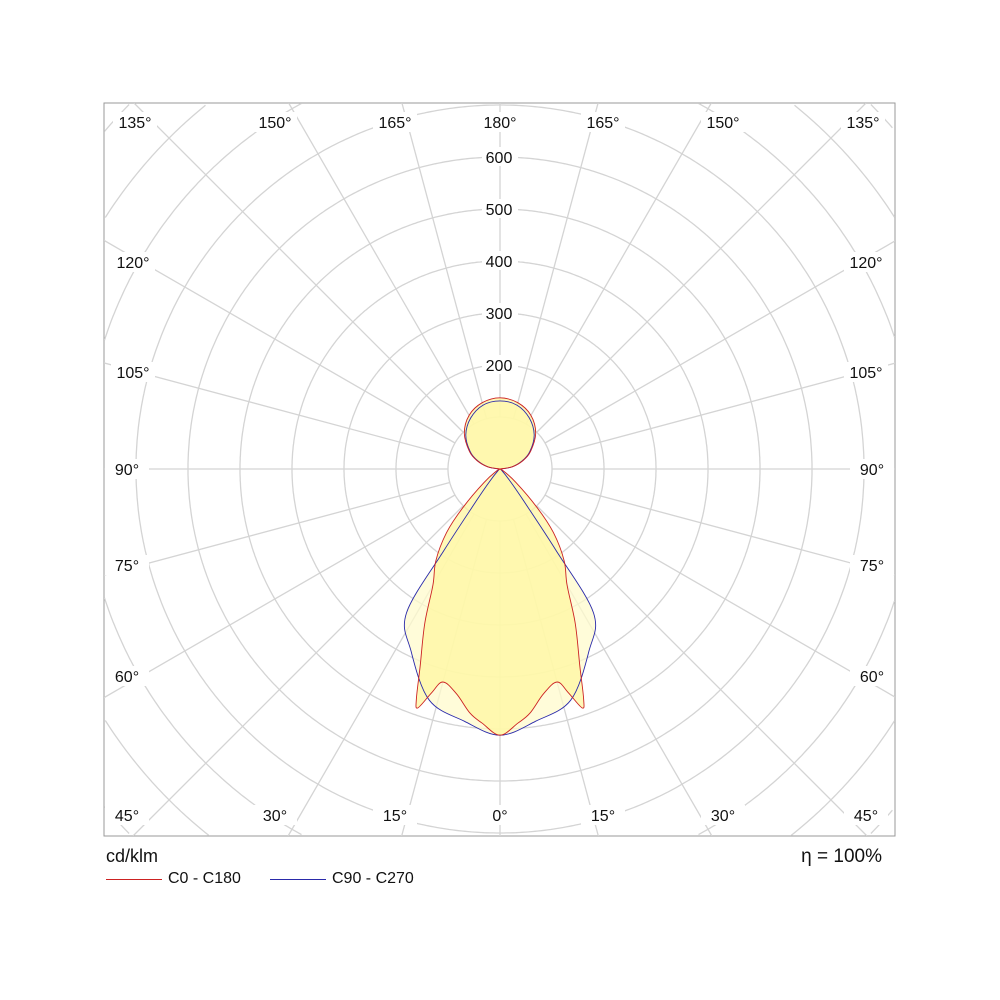  What do you see at coordinates (298, 879) in the screenshot?
I see `legend-swatch-c90` at bounding box center [298, 879].